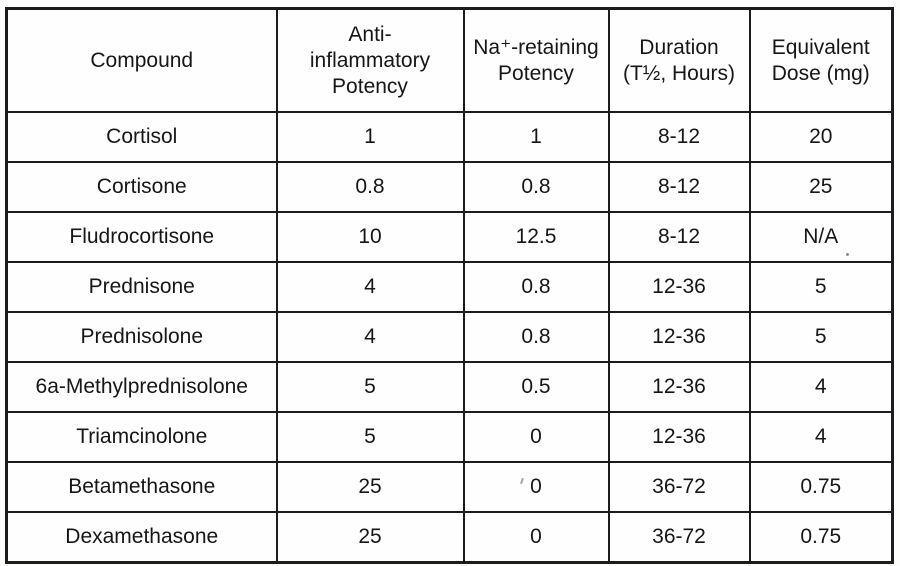  Describe the element at coordinates (141, 187) in the screenshot. I see `cell-compound: Cortisone` at that location.